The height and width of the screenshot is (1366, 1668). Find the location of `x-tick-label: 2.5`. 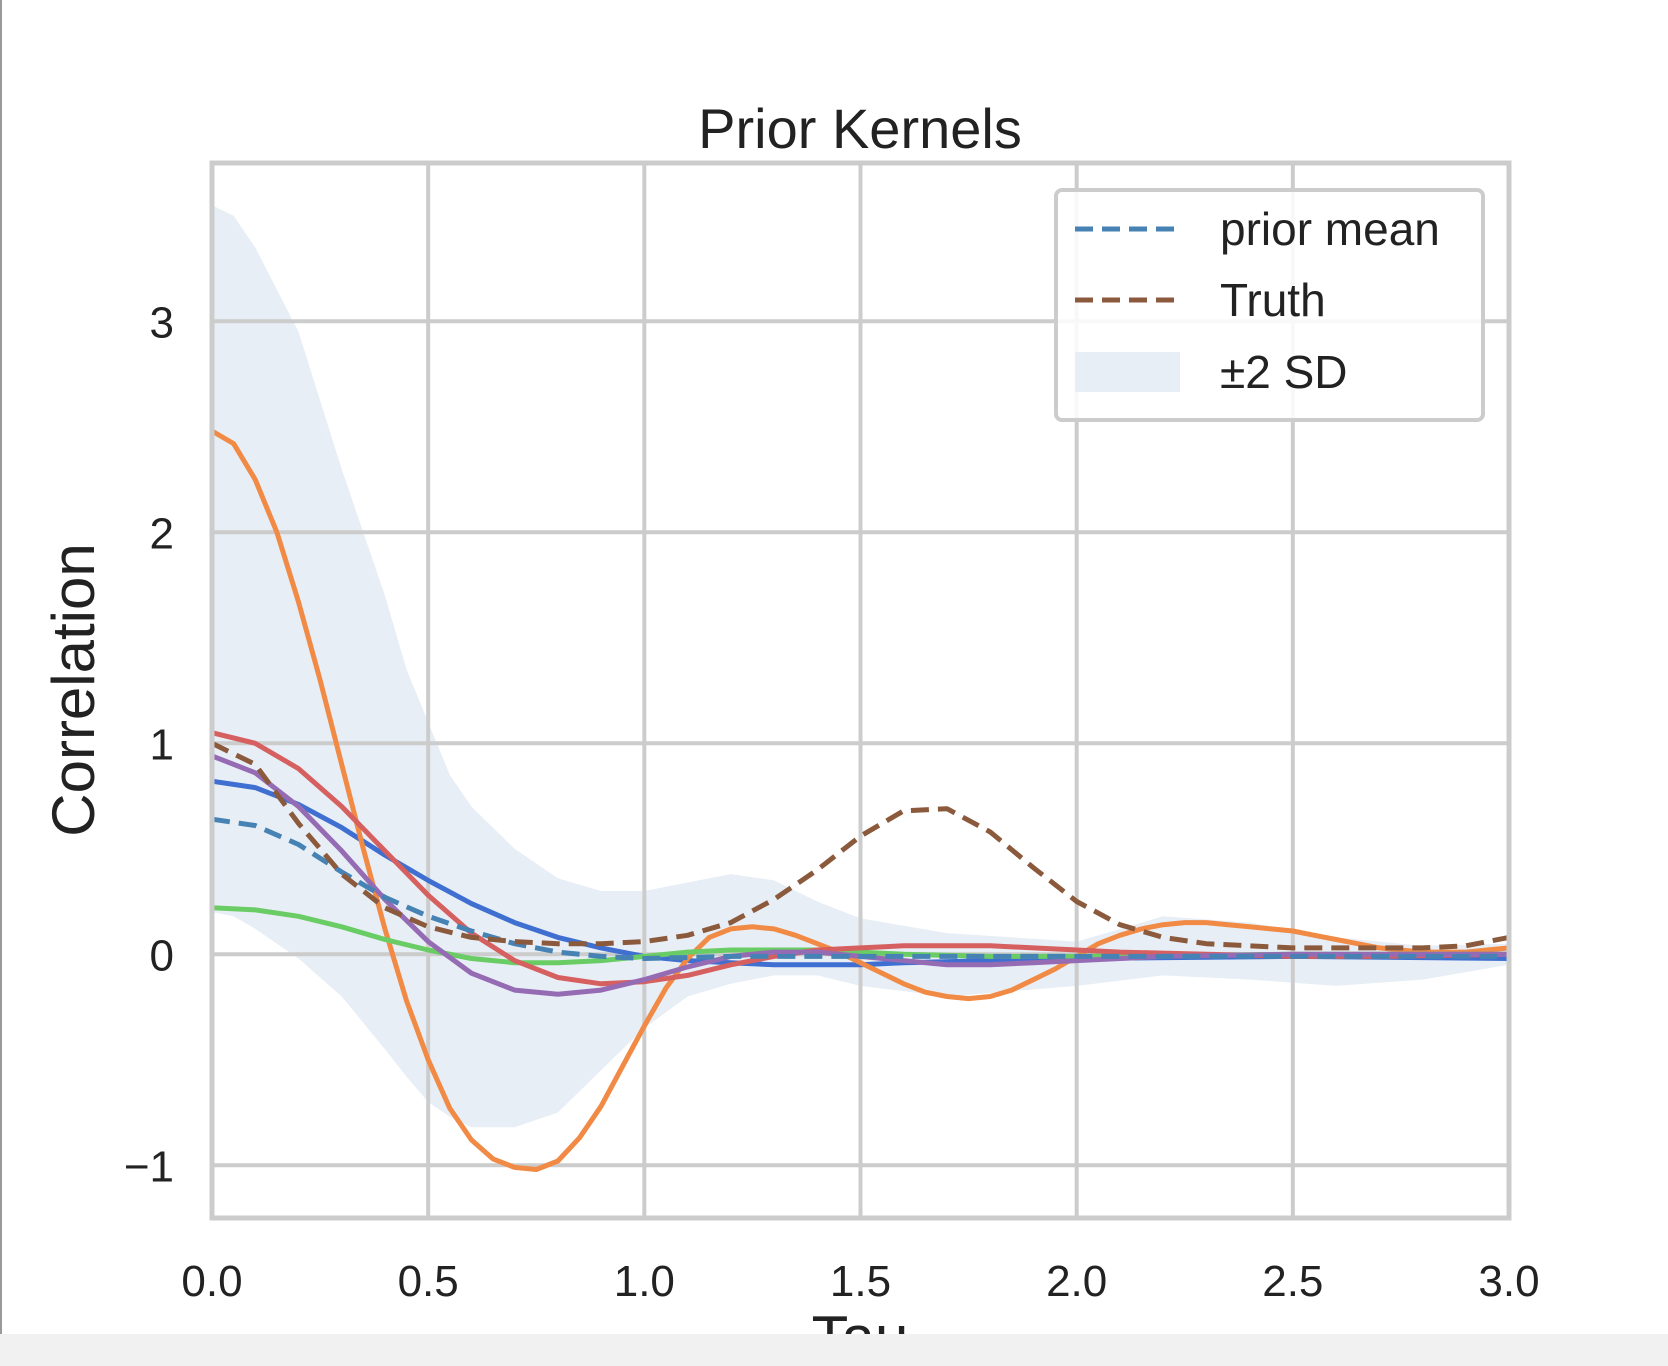

x-tick-label: 2.5 is located at coordinates (1292, 1281).